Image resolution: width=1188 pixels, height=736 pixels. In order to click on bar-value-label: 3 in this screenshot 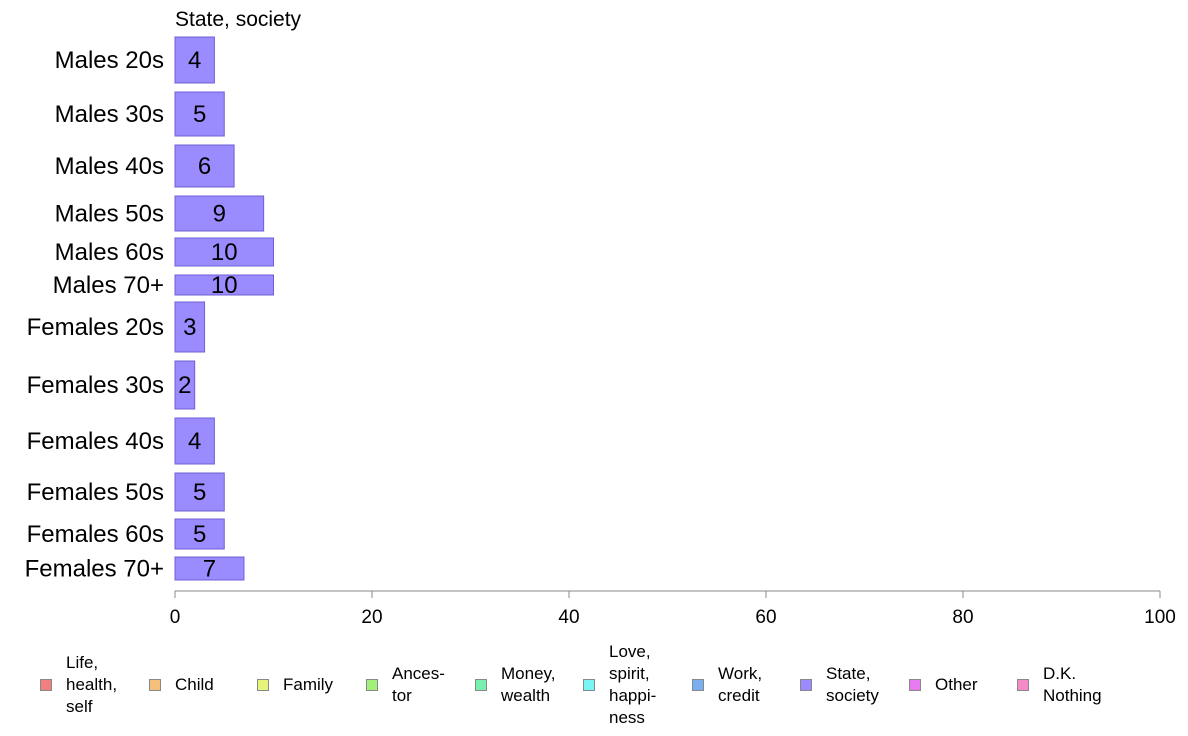, I will do `click(189, 327)`.